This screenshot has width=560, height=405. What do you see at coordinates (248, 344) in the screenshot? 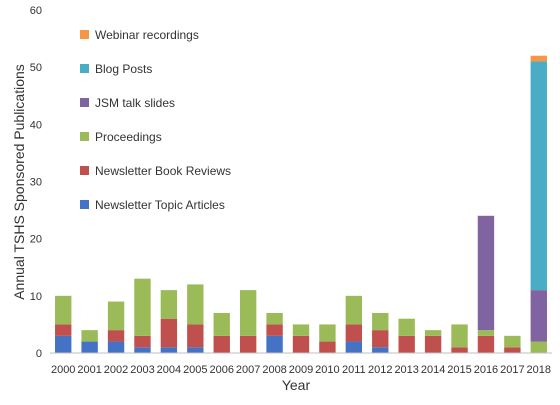
I see `bar-segment-newsletter-book-reviews-2007` at bounding box center [248, 344].